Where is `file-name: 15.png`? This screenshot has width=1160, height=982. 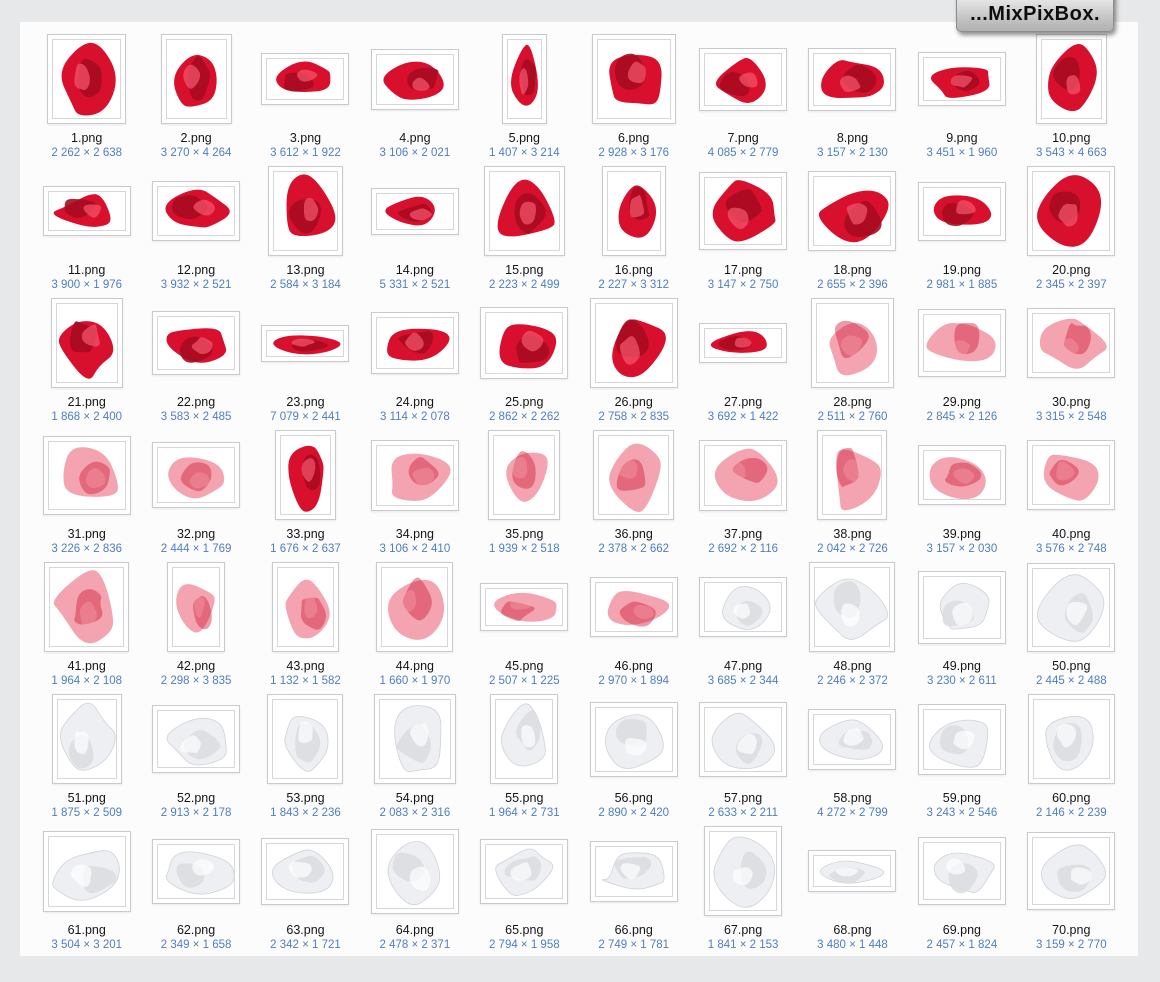 file-name: 15.png is located at coordinates (524, 270).